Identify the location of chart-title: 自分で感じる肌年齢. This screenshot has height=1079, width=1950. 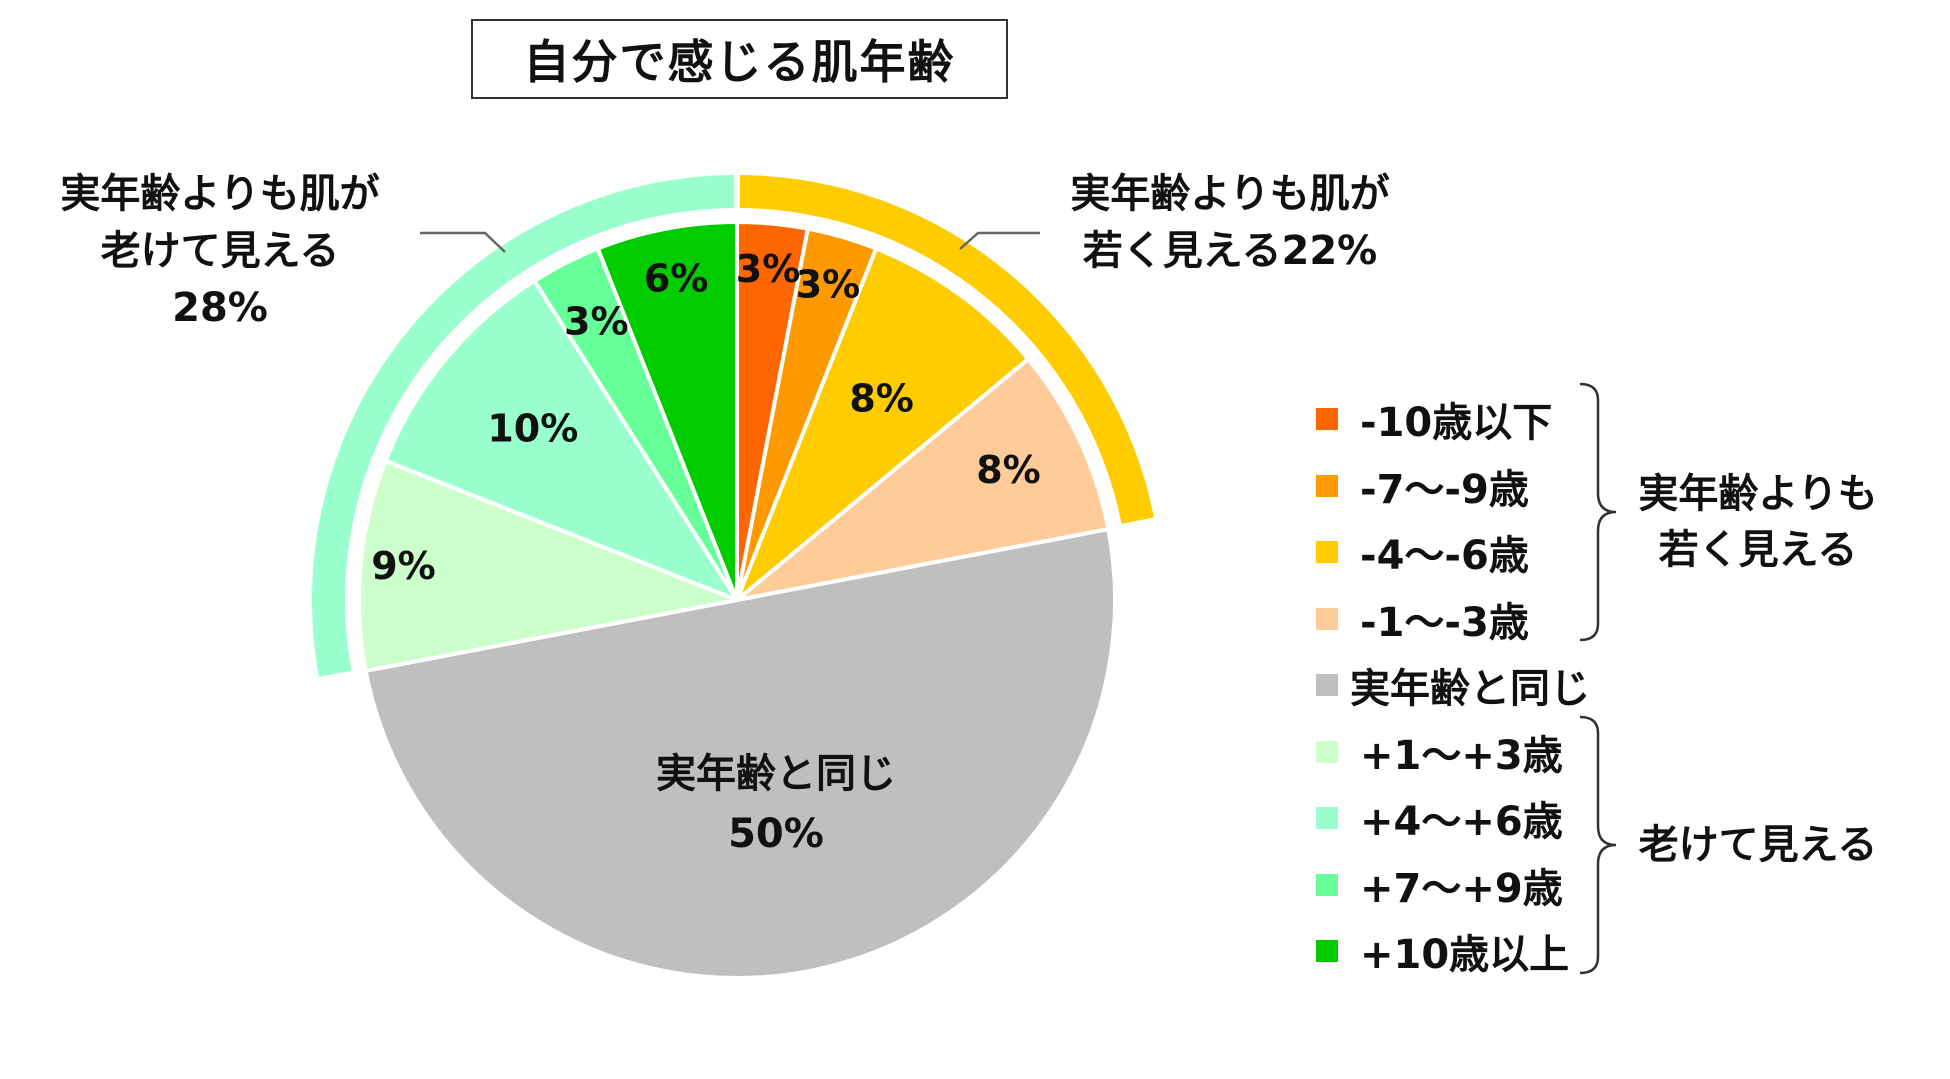
(739, 59).